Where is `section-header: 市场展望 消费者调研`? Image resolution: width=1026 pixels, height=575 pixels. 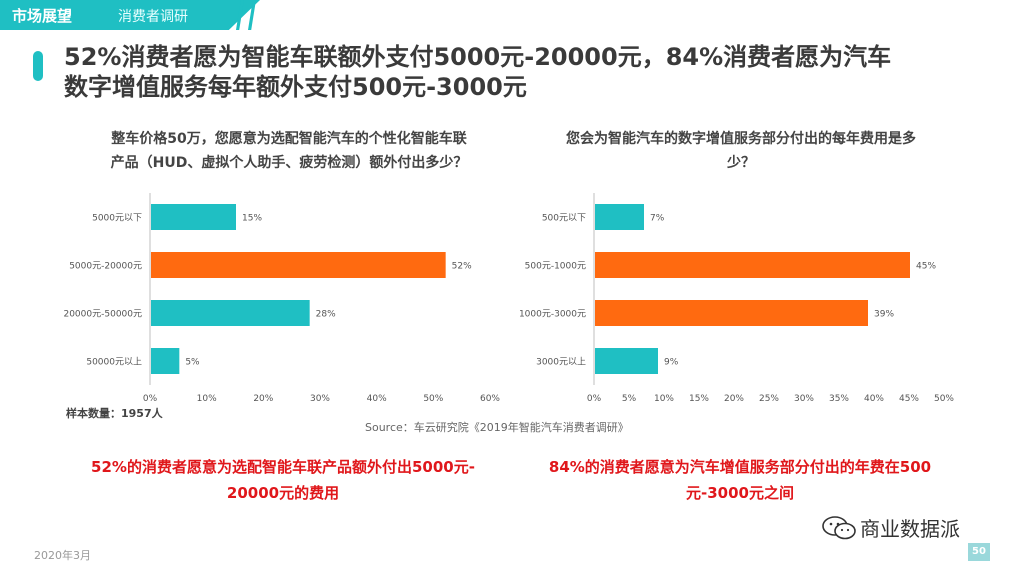 section-header: 市场展望 消费者调研 is located at coordinates (130, 15).